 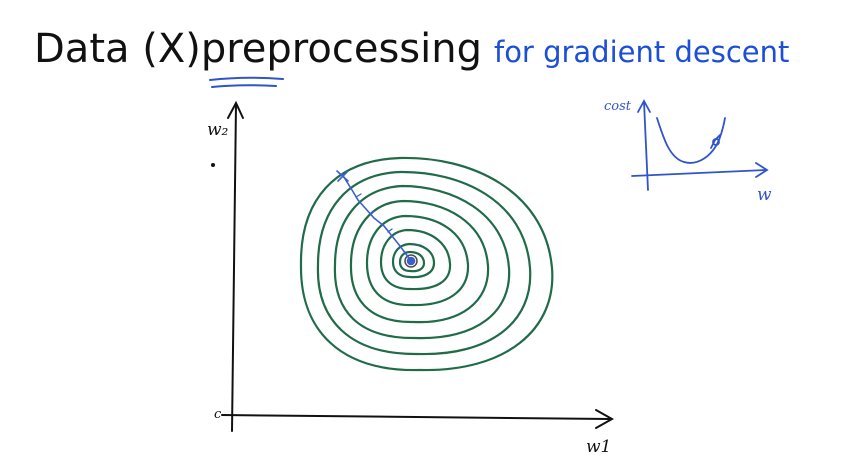 What do you see at coordinates (699, 173) in the screenshot?
I see `cost-x-axis` at bounding box center [699, 173].